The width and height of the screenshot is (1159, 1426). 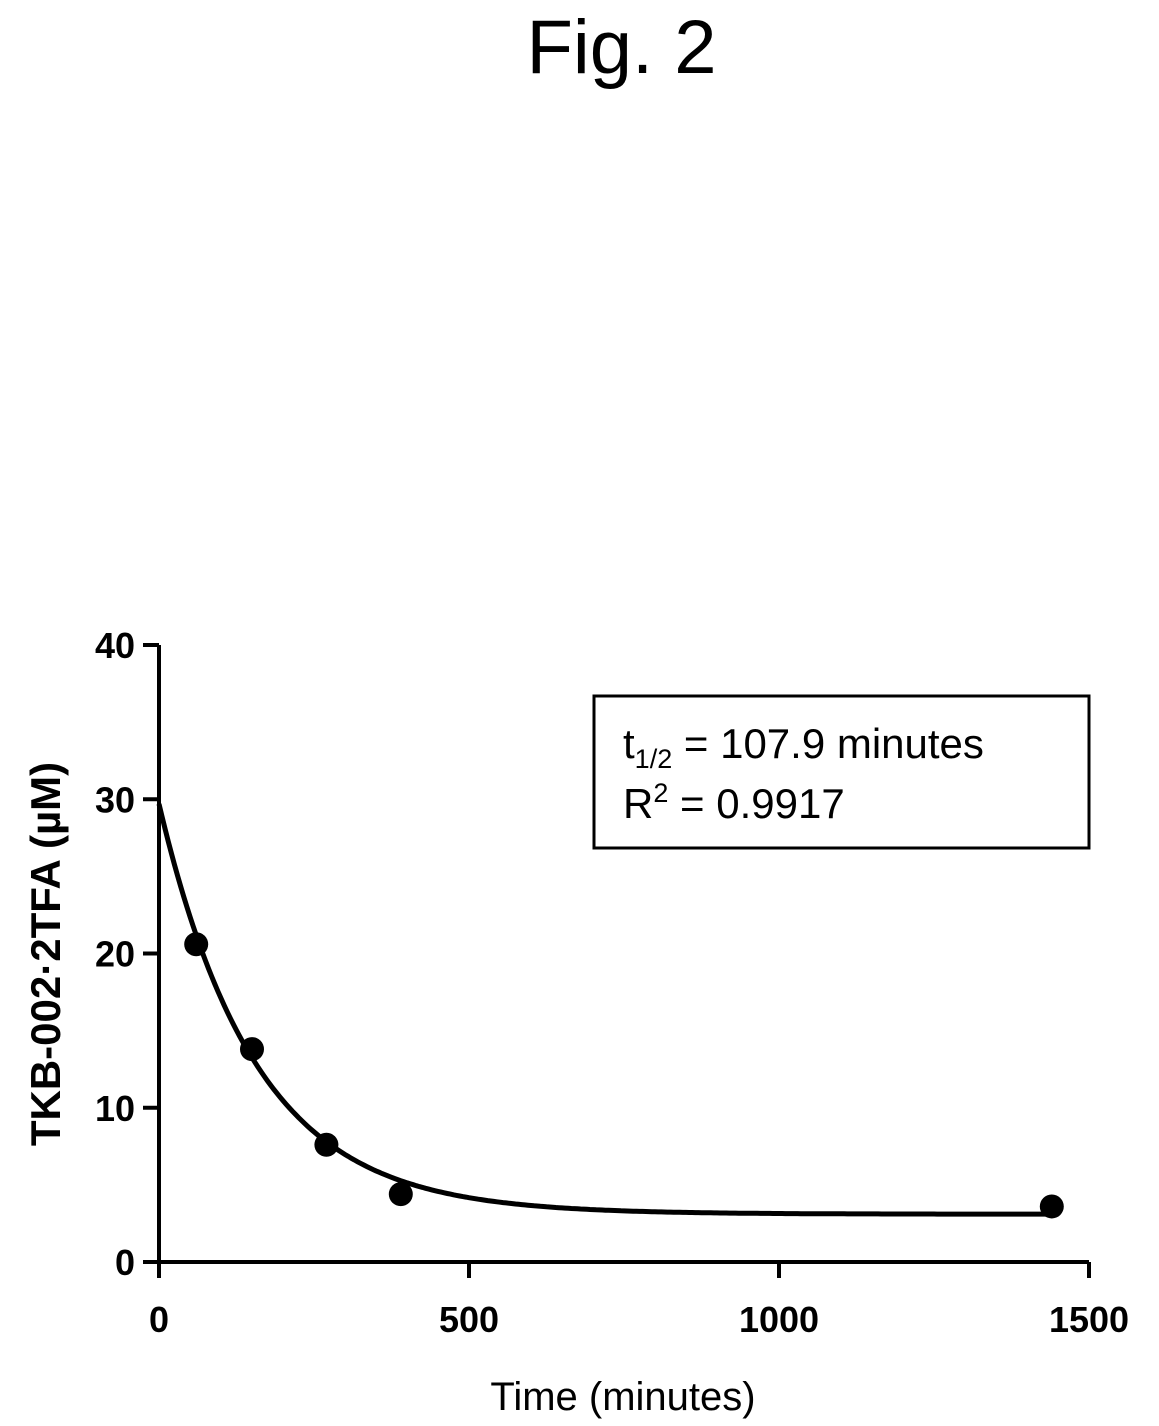 What do you see at coordinates (125, 1262) in the screenshot?
I see `y-tick-label: 0` at bounding box center [125, 1262].